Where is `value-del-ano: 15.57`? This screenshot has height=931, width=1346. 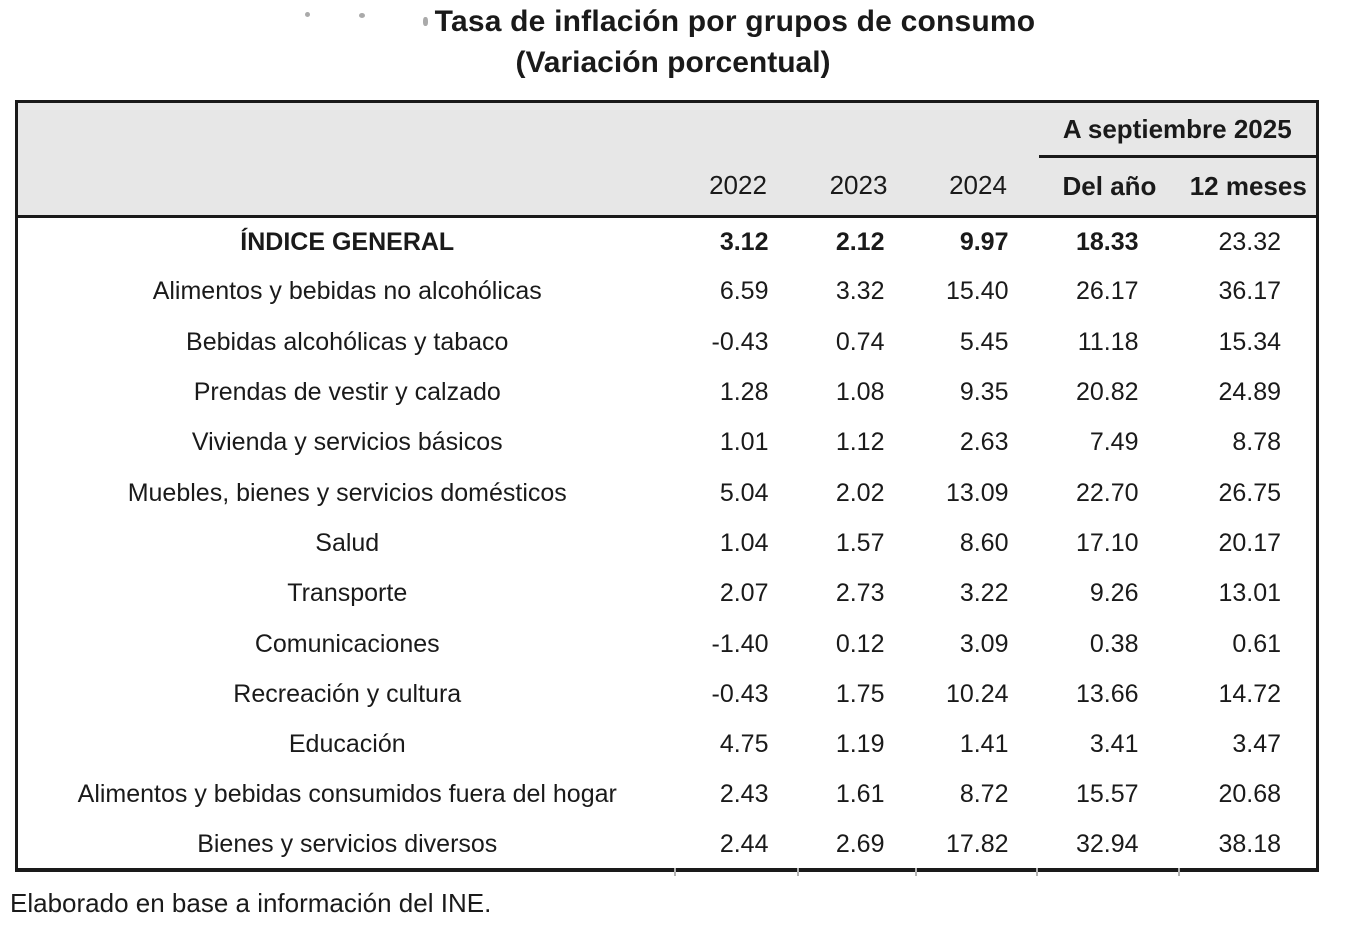
value-del-ano: 15.57 is located at coordinates (1107, 794).